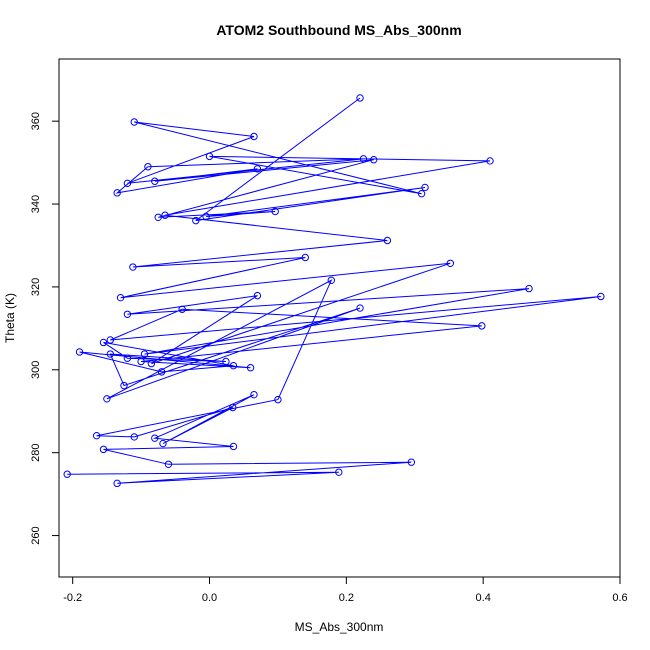 The image size is (650, 650). What do you see at coordinates (339, 627) in the screenshot?
I see `x-axis-label: MS_Abs_300nm` at bounding box center [339, 627].